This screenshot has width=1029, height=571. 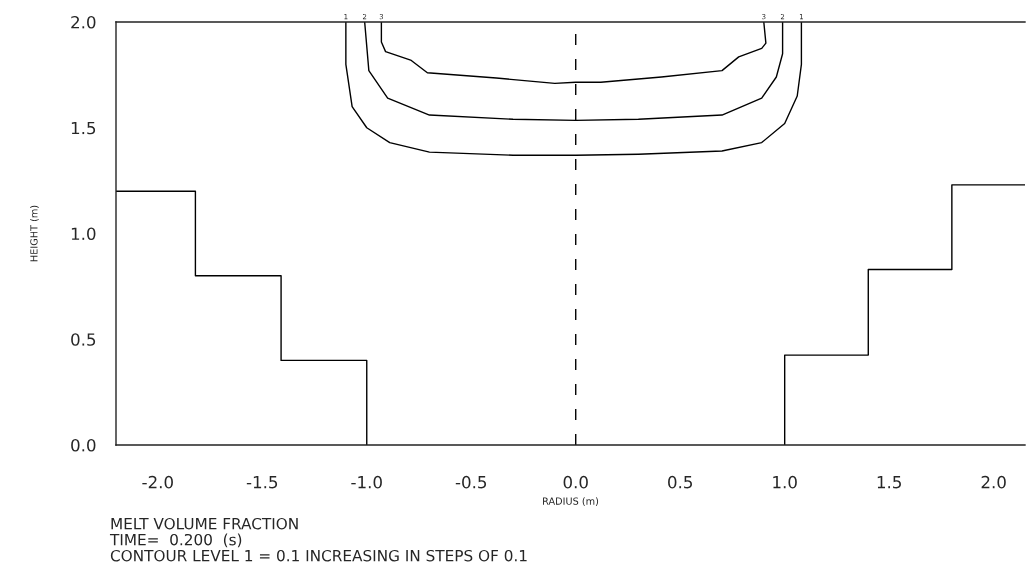 What do you see at coordinates (83, 339) in the screenshot?
I see `y-tick-label: 0.5` at bounding box center [83, 339].